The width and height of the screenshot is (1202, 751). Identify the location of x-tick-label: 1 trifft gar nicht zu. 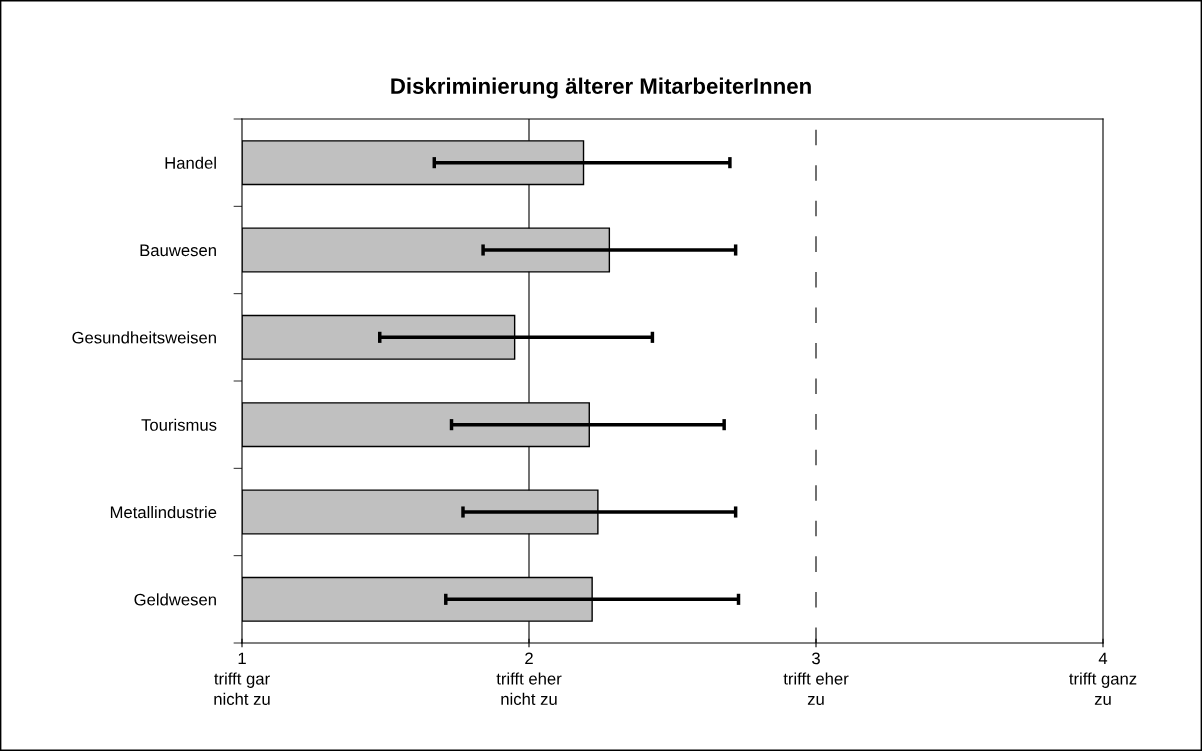
(242, 679).